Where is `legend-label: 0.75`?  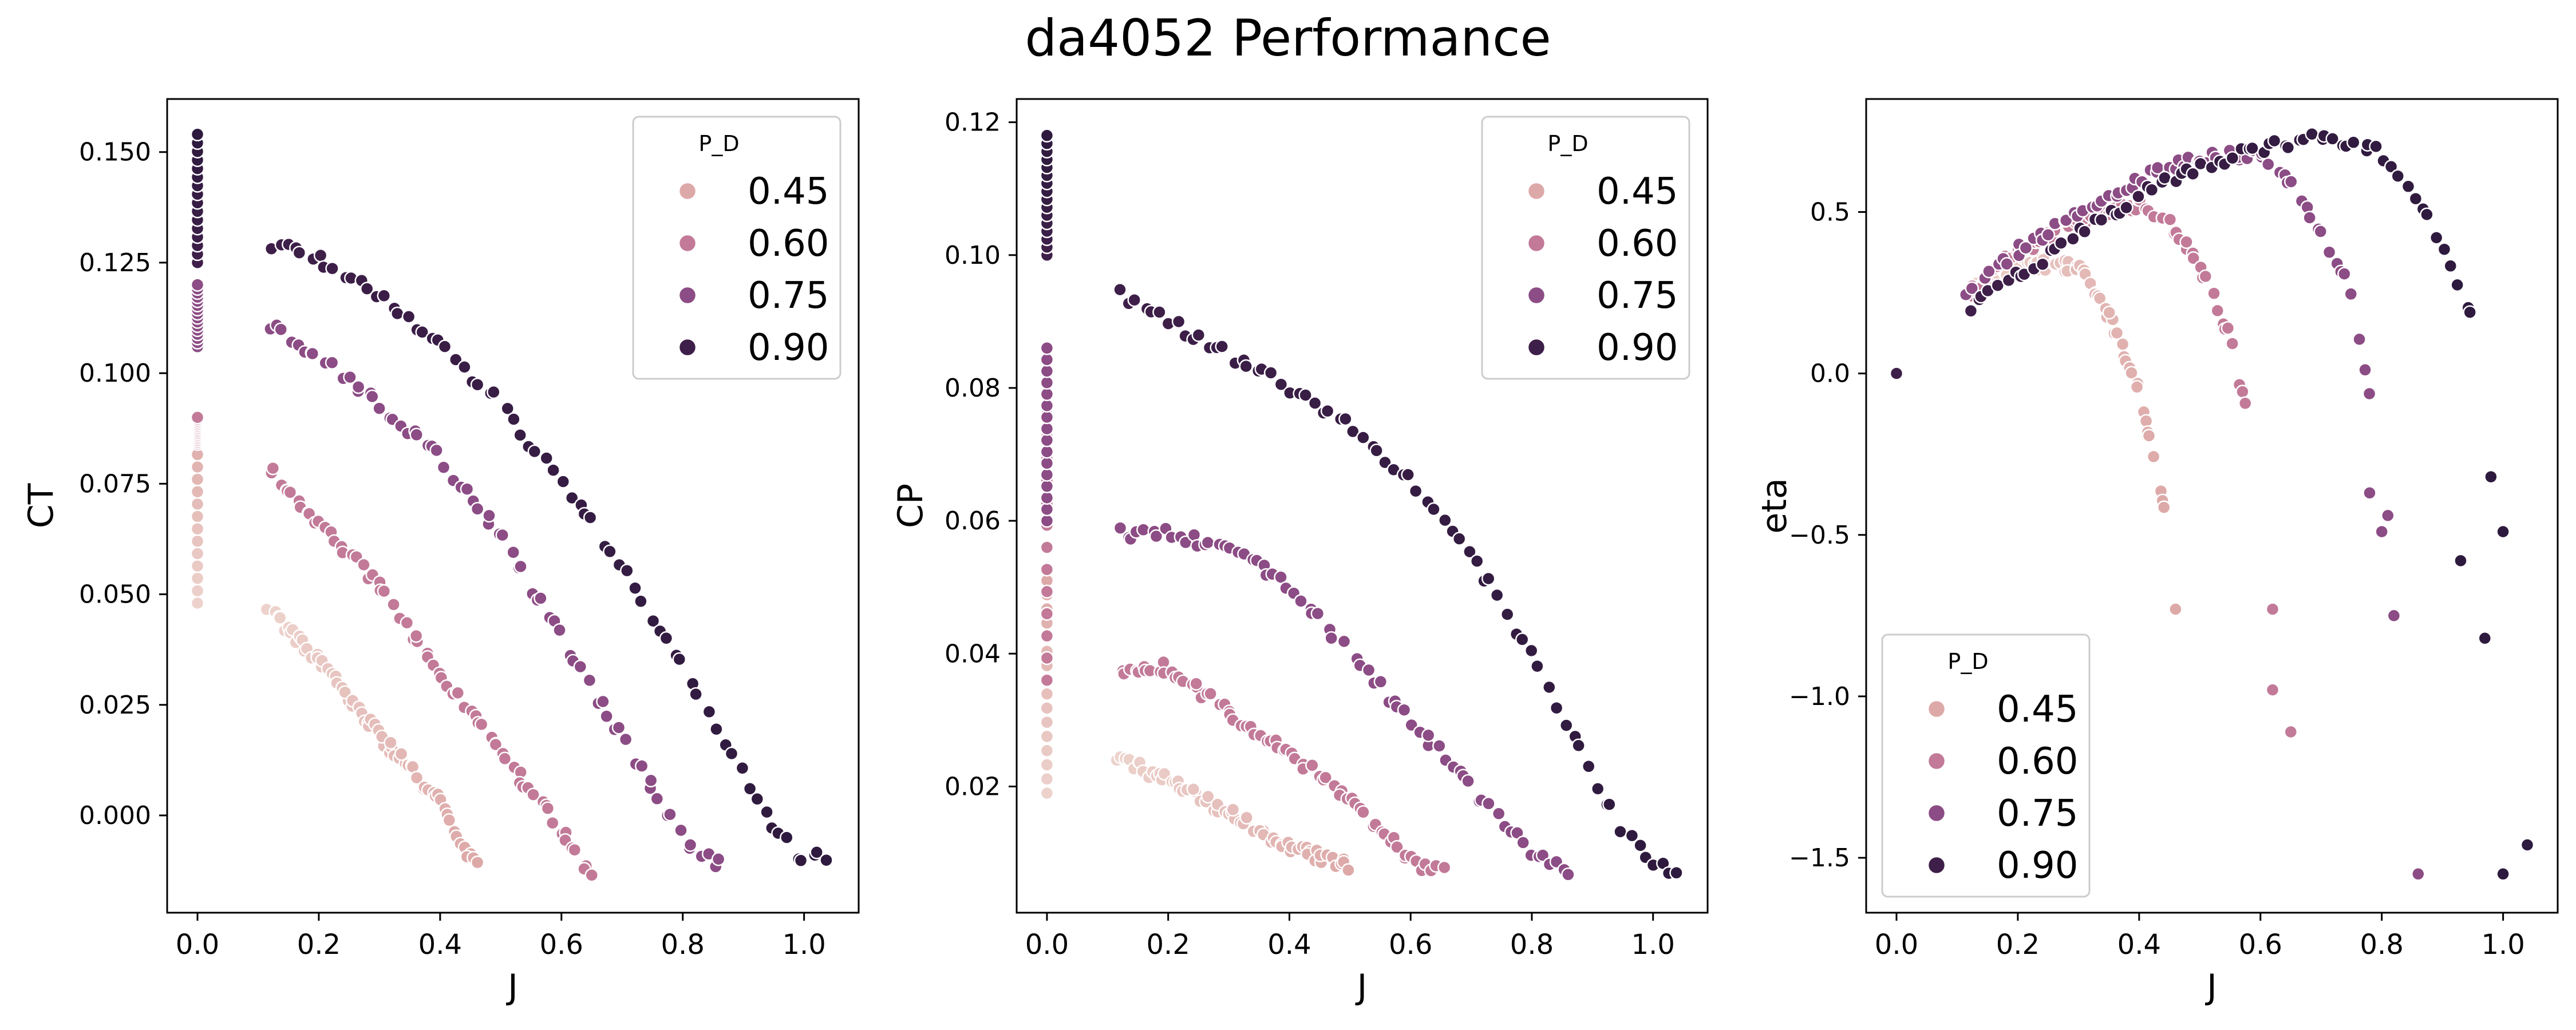
legend-label: 0.75 is located at coordinates (2038, 814).